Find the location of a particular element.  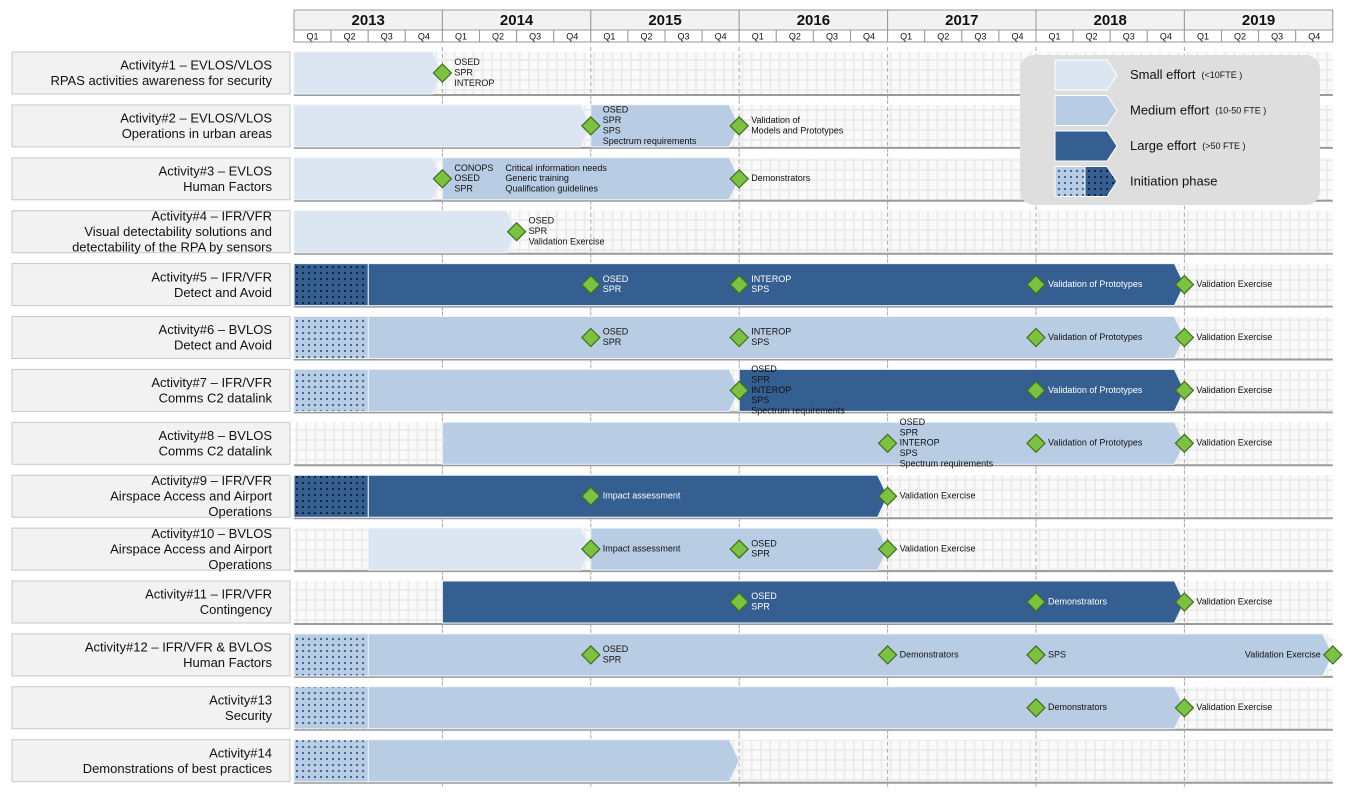

legend-label-text: Initiation phase is located at coordinates (1173, 181).